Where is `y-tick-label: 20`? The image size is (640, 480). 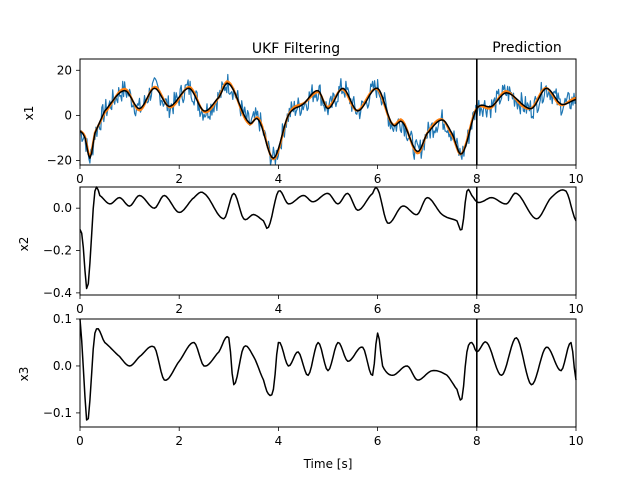 y-tick-label: 20 is located at coordinates (64, 70).